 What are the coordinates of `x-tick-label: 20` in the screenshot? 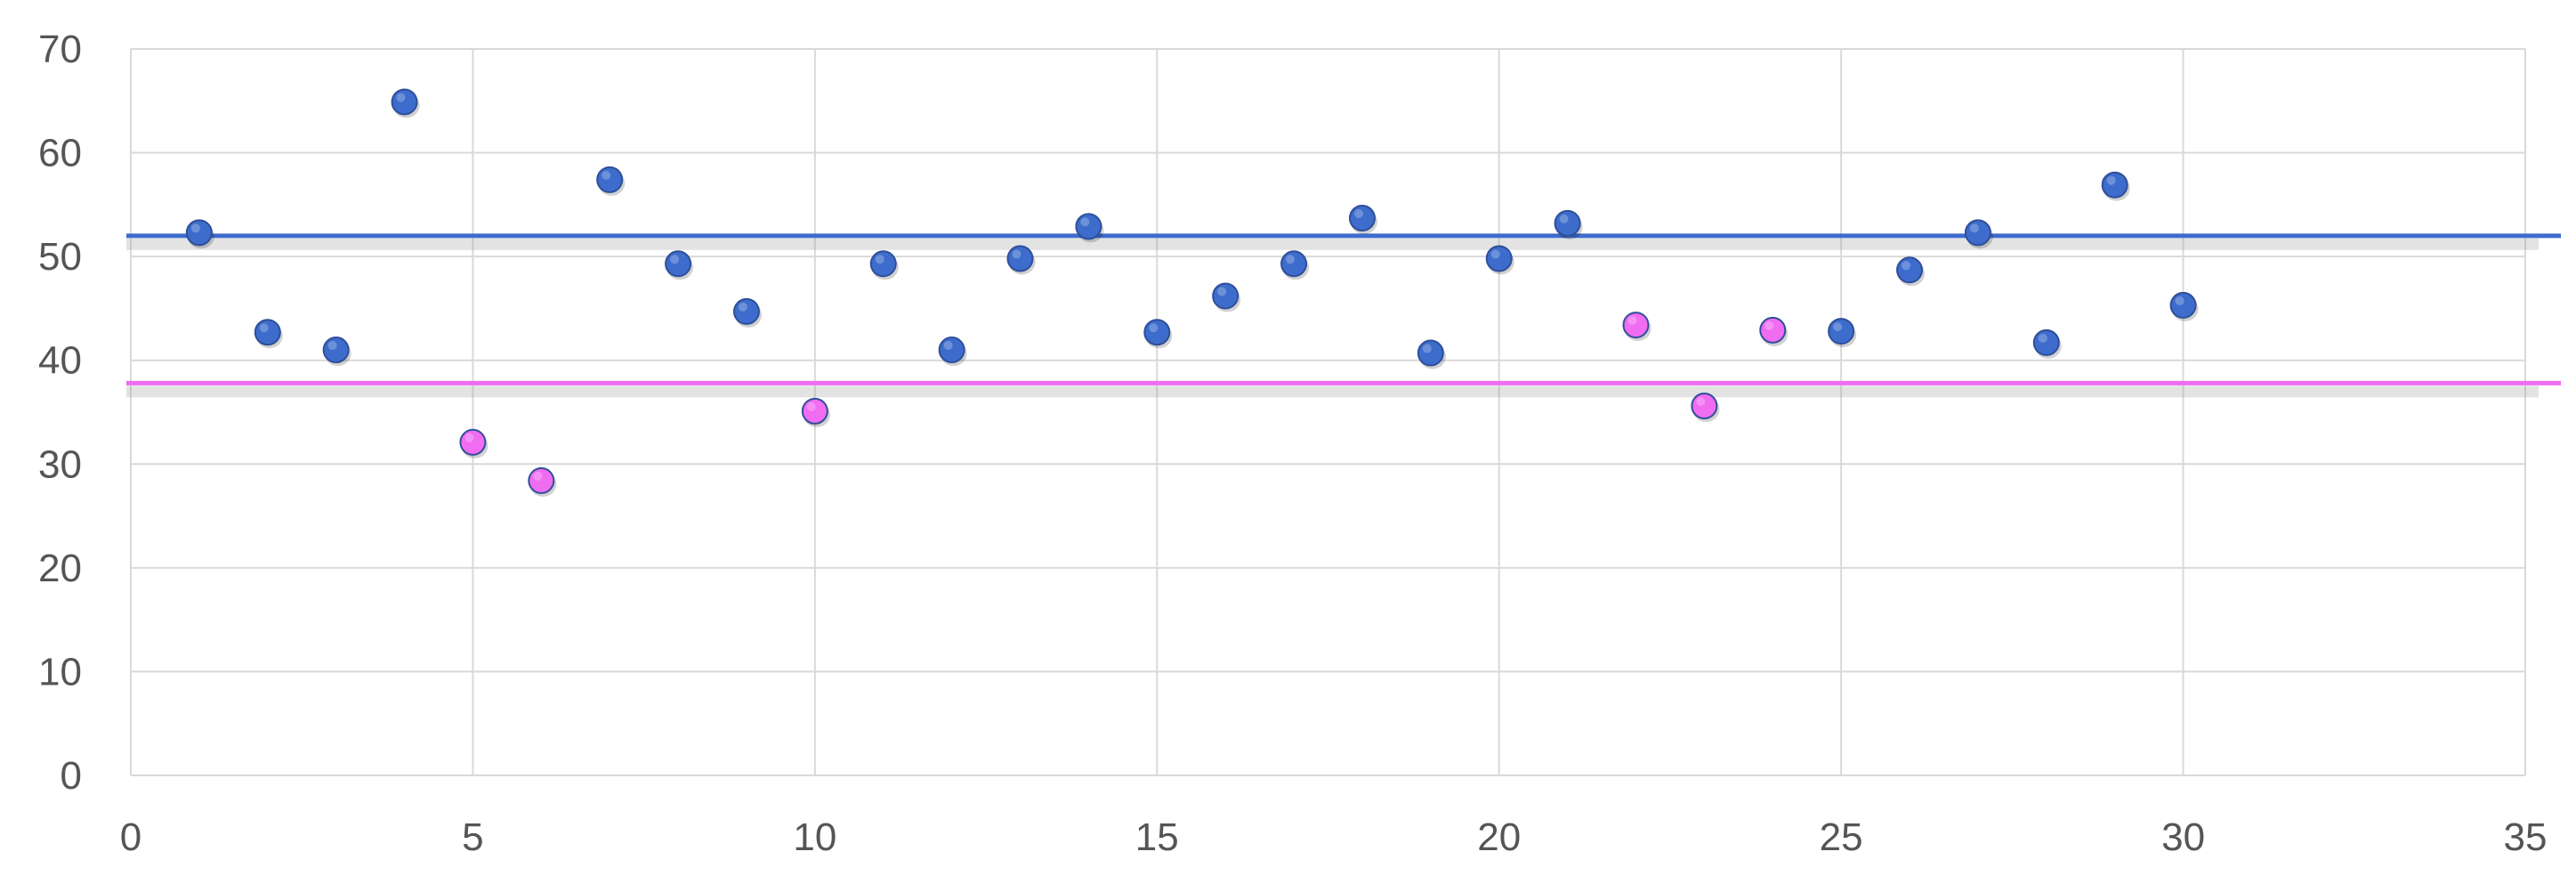 It's located at (1499, 837).